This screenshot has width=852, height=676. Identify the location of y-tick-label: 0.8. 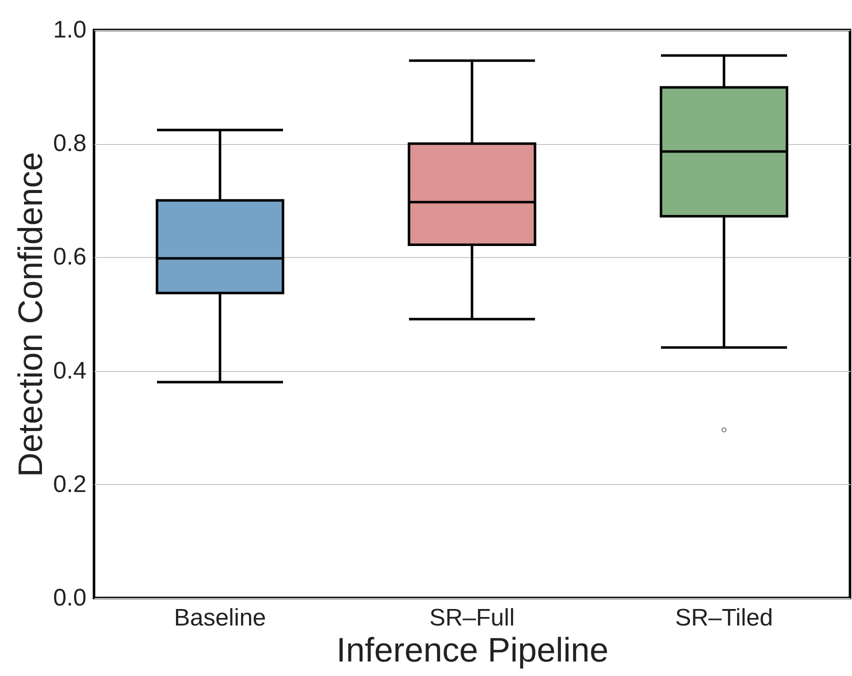
(69, 144).